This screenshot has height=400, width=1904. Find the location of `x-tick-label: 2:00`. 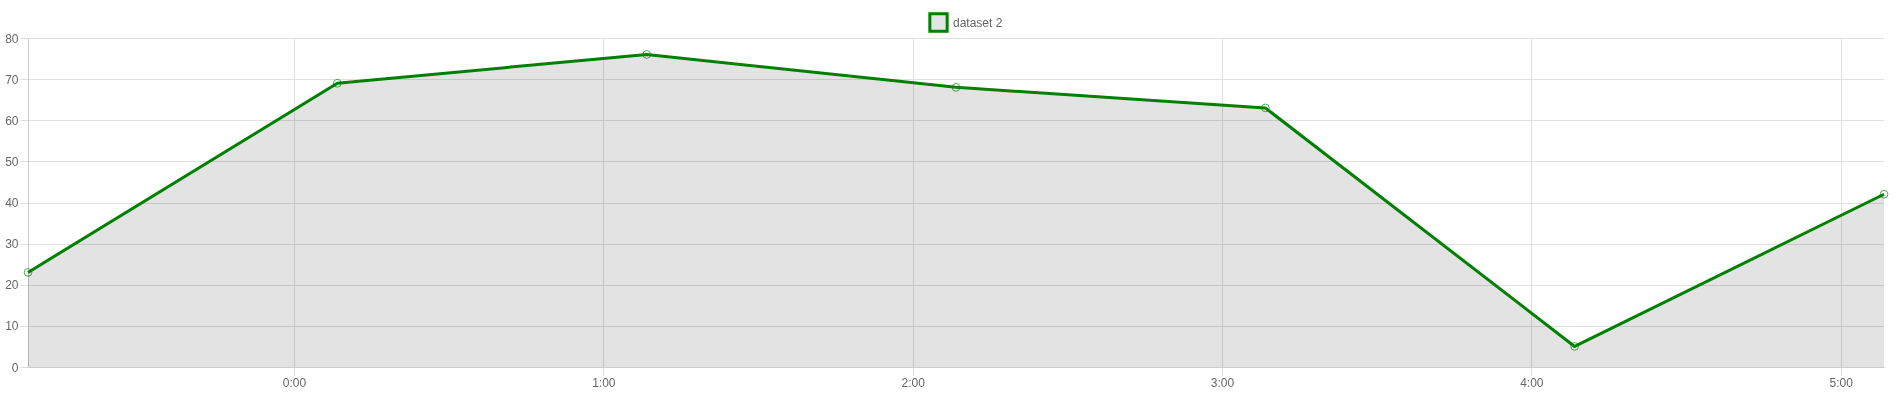

x-tick-label: 2:00 is located at coordinates (913, 382).